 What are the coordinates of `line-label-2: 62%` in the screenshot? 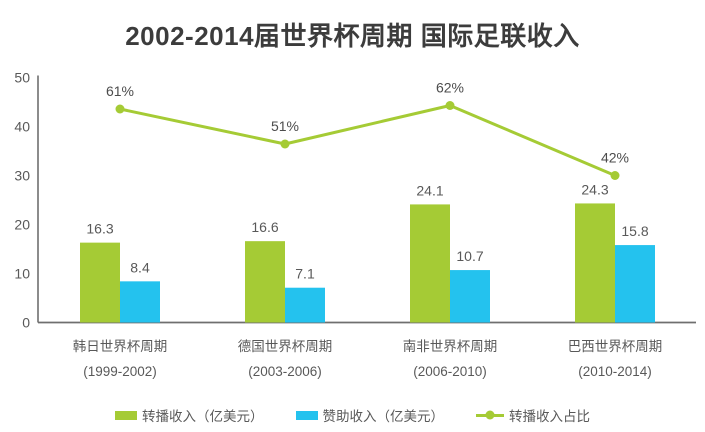 It's located at (450, 88).